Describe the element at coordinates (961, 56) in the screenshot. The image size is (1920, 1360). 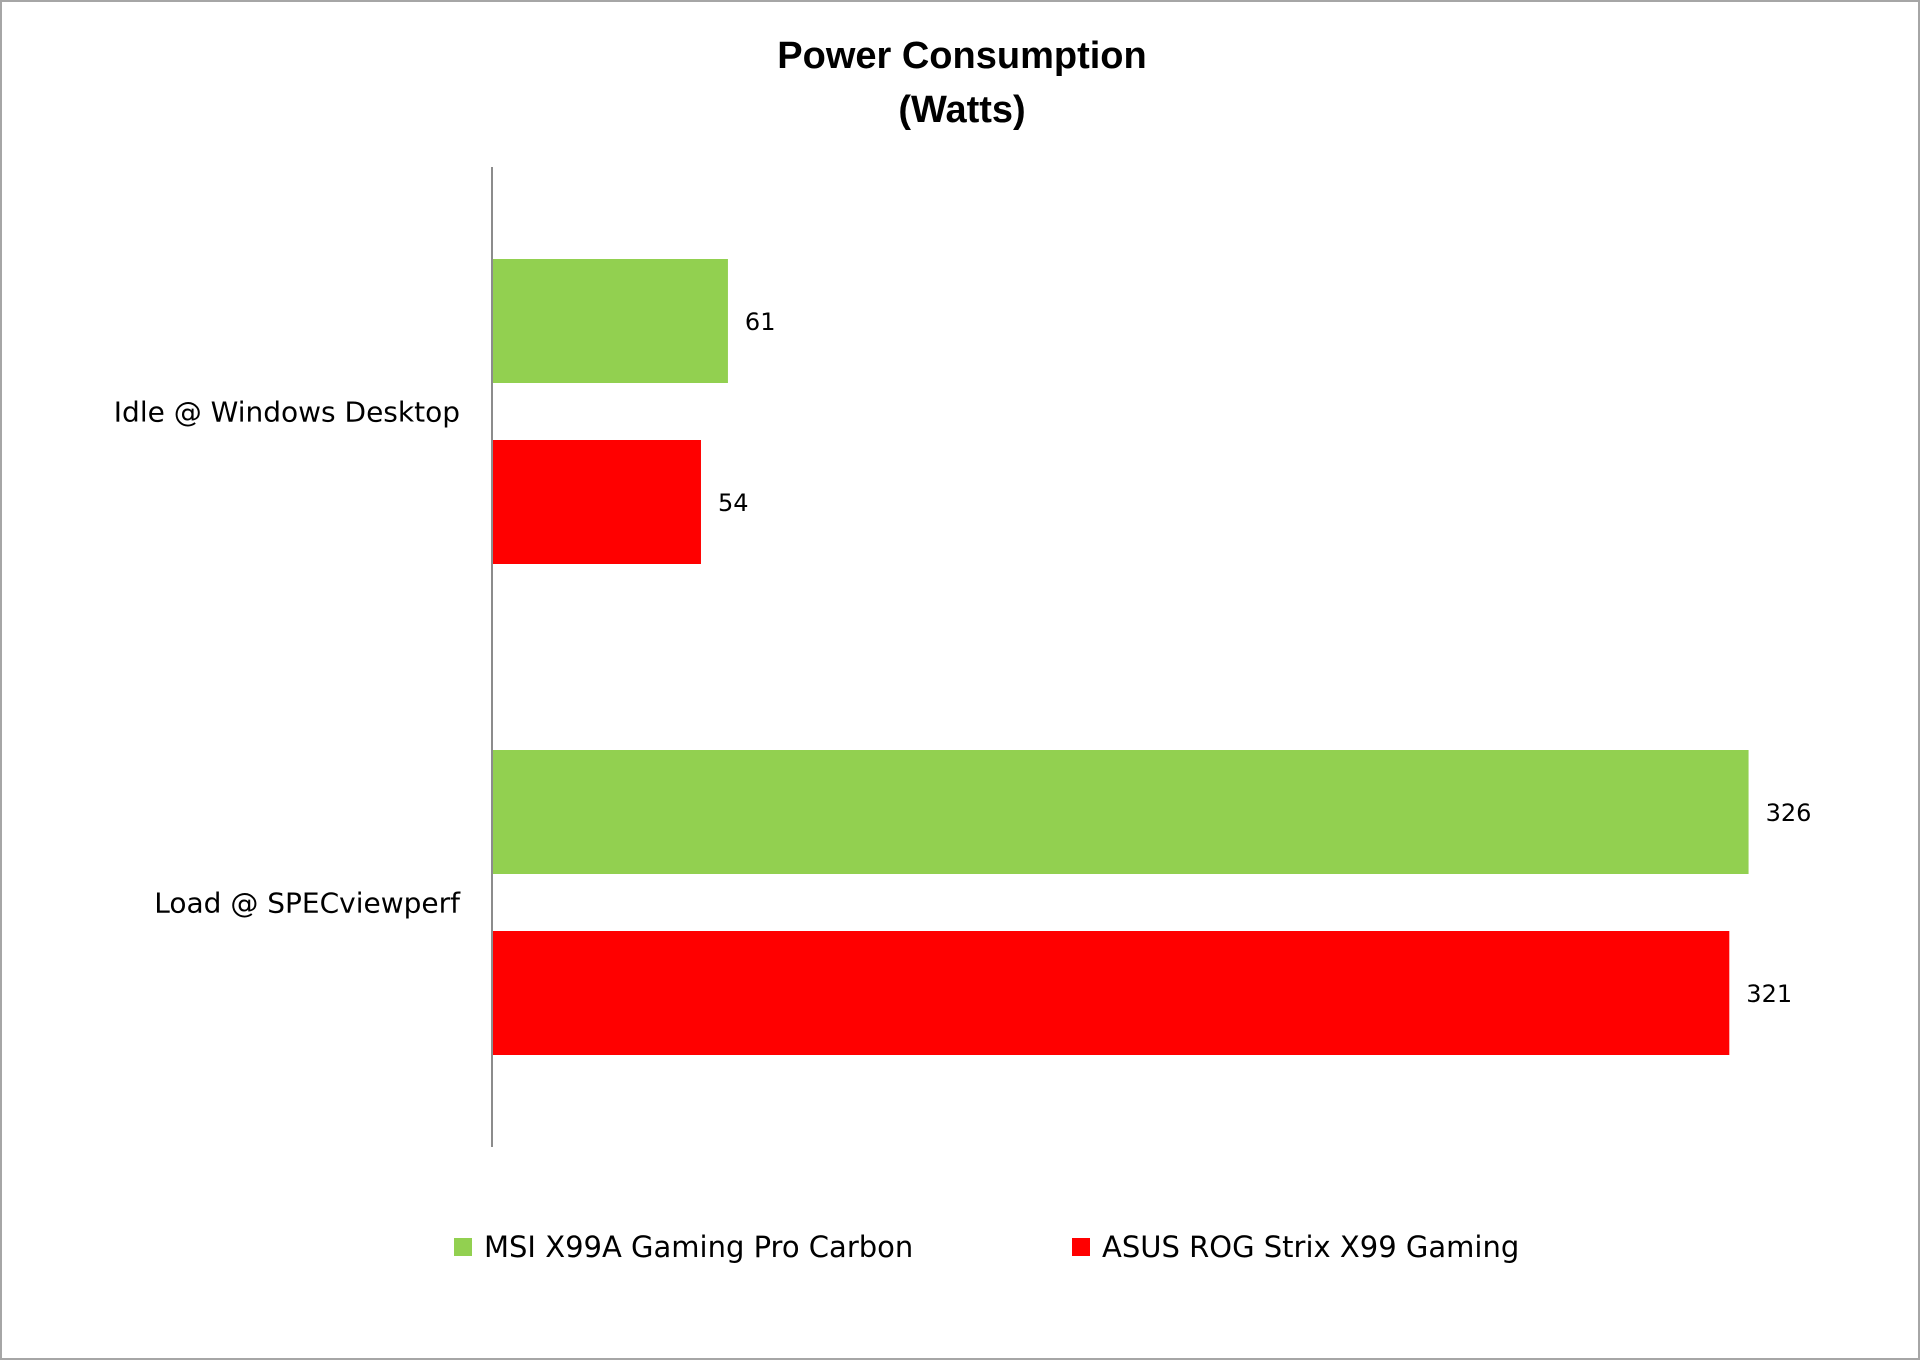
I see `chart-title-line-1: Power Consumption` at that location.